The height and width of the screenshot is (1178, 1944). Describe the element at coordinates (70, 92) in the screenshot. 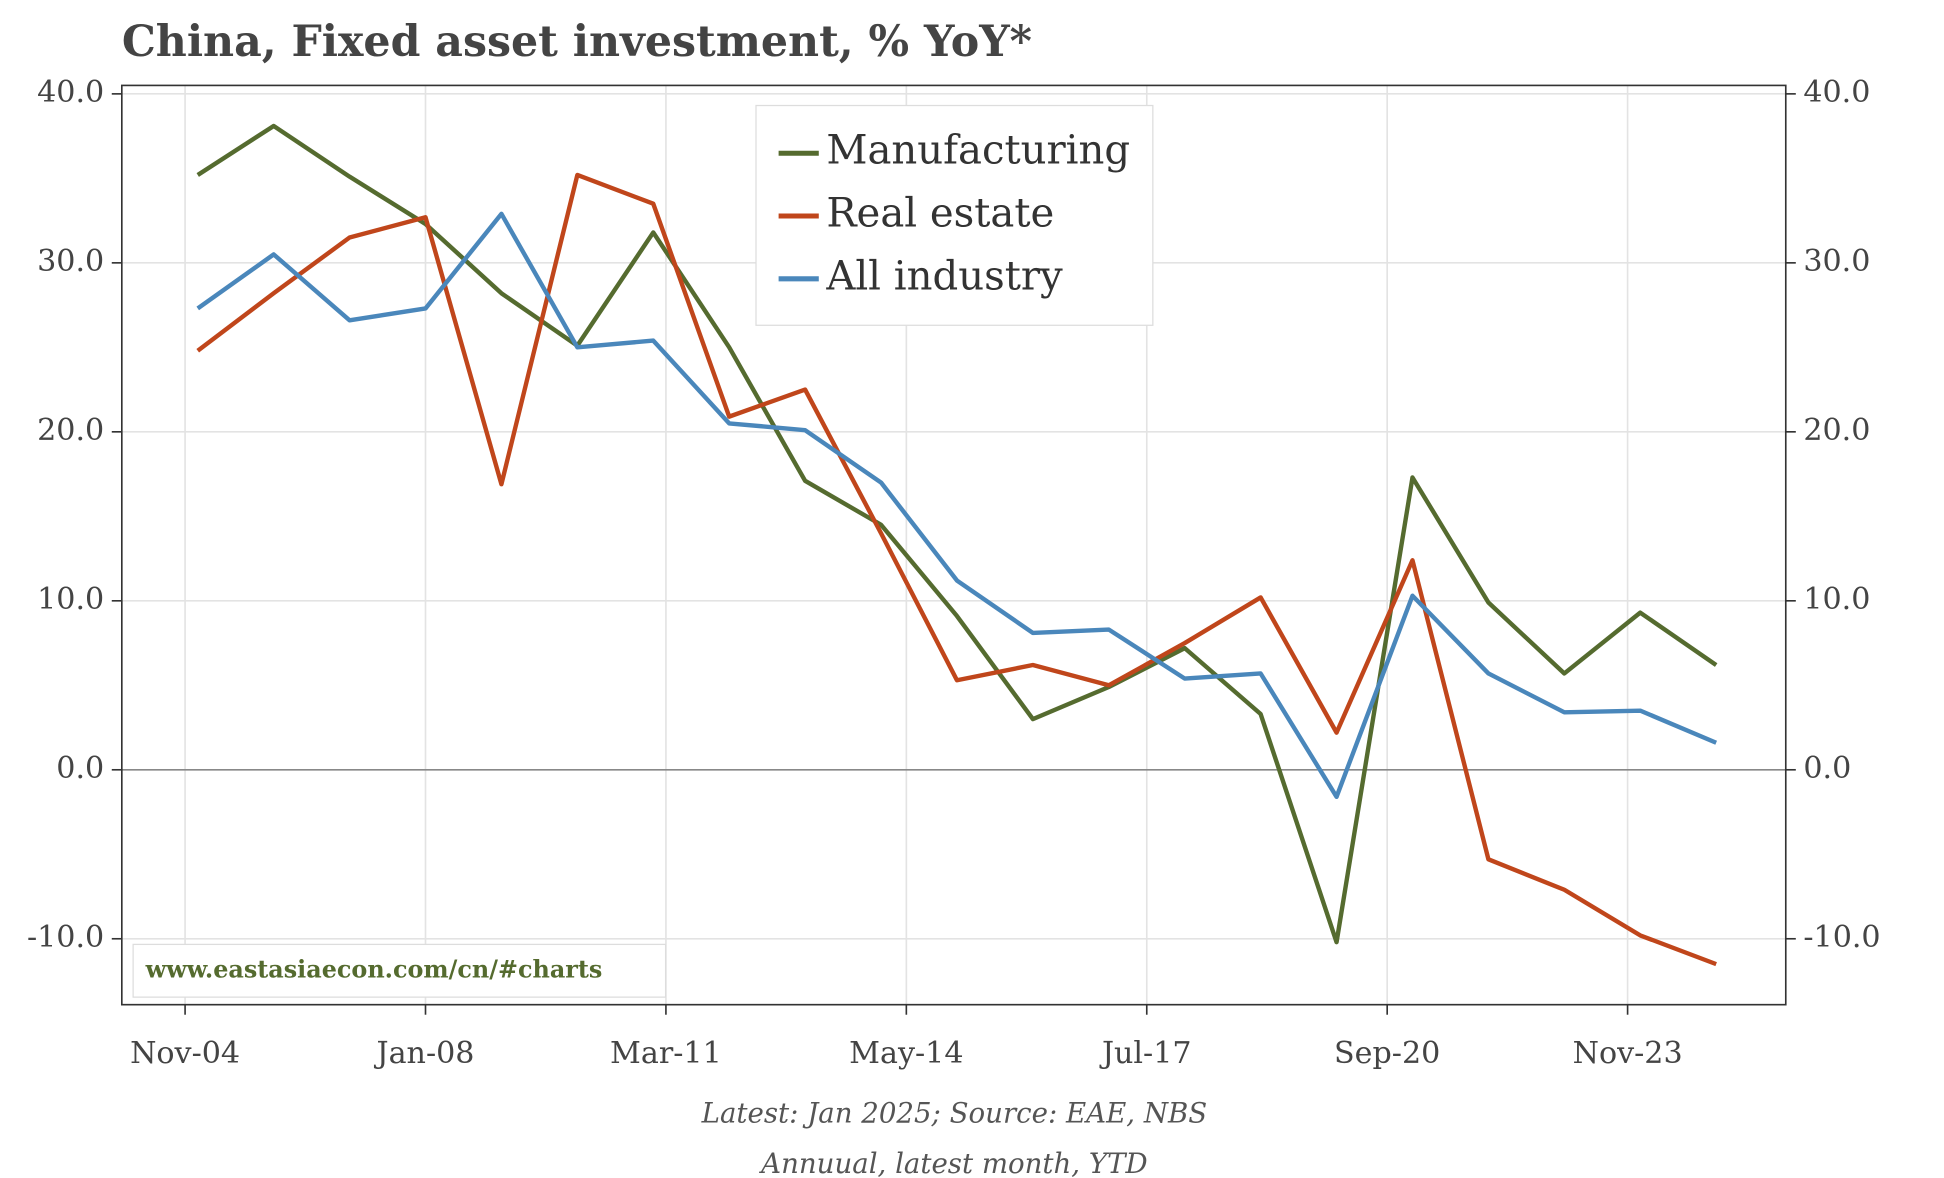

I see `y-tick-label: 40.0` at that location.